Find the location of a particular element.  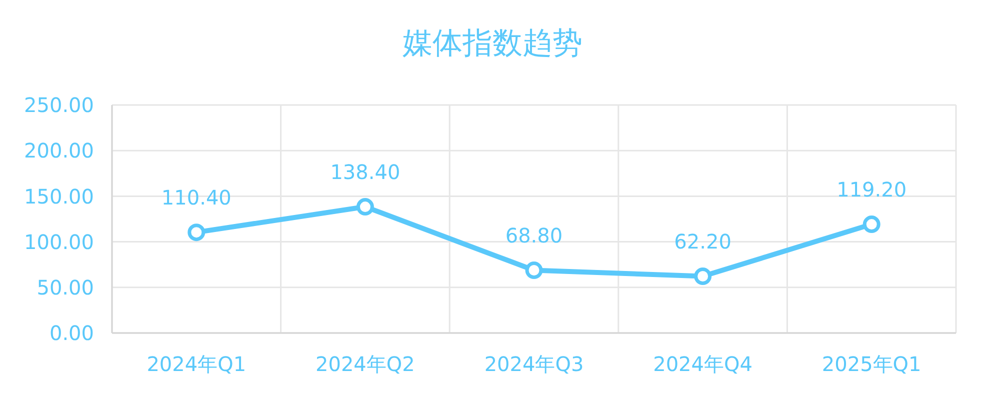

x-tick-label: 2024年Q3 is located at coordinates (534, 364).